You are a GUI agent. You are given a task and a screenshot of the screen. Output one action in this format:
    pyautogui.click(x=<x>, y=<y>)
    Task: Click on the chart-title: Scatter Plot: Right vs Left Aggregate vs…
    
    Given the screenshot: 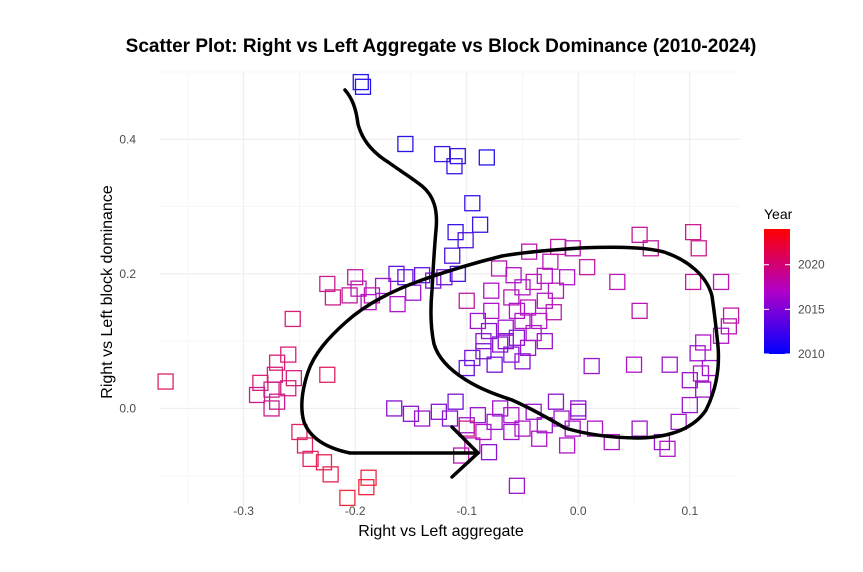 What is the action you would take?
    pyautogui.click(x=441, y=46)
    